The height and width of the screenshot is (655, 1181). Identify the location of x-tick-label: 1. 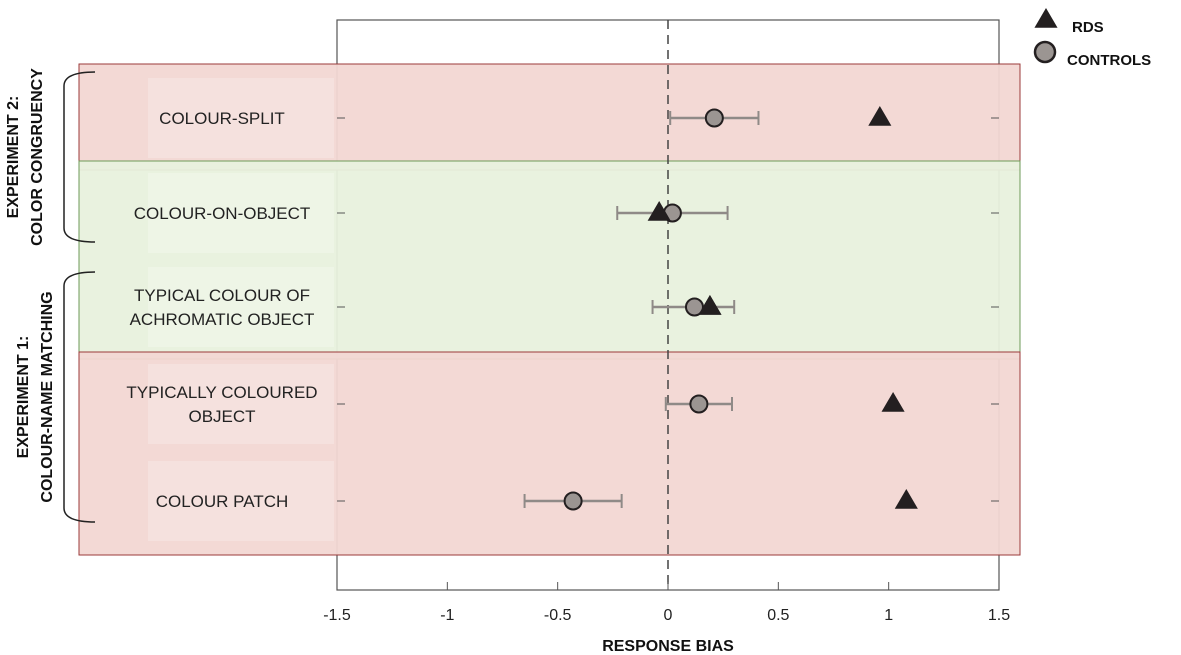
(888, 615).